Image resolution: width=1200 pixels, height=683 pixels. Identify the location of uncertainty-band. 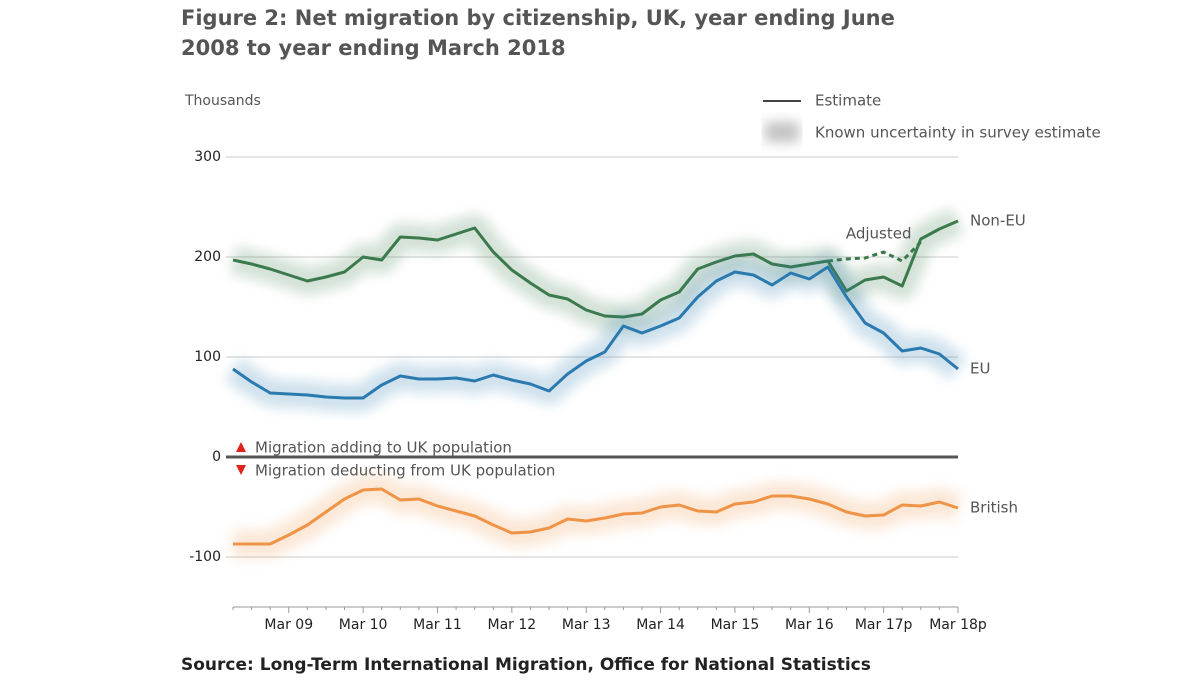
(598, 516).